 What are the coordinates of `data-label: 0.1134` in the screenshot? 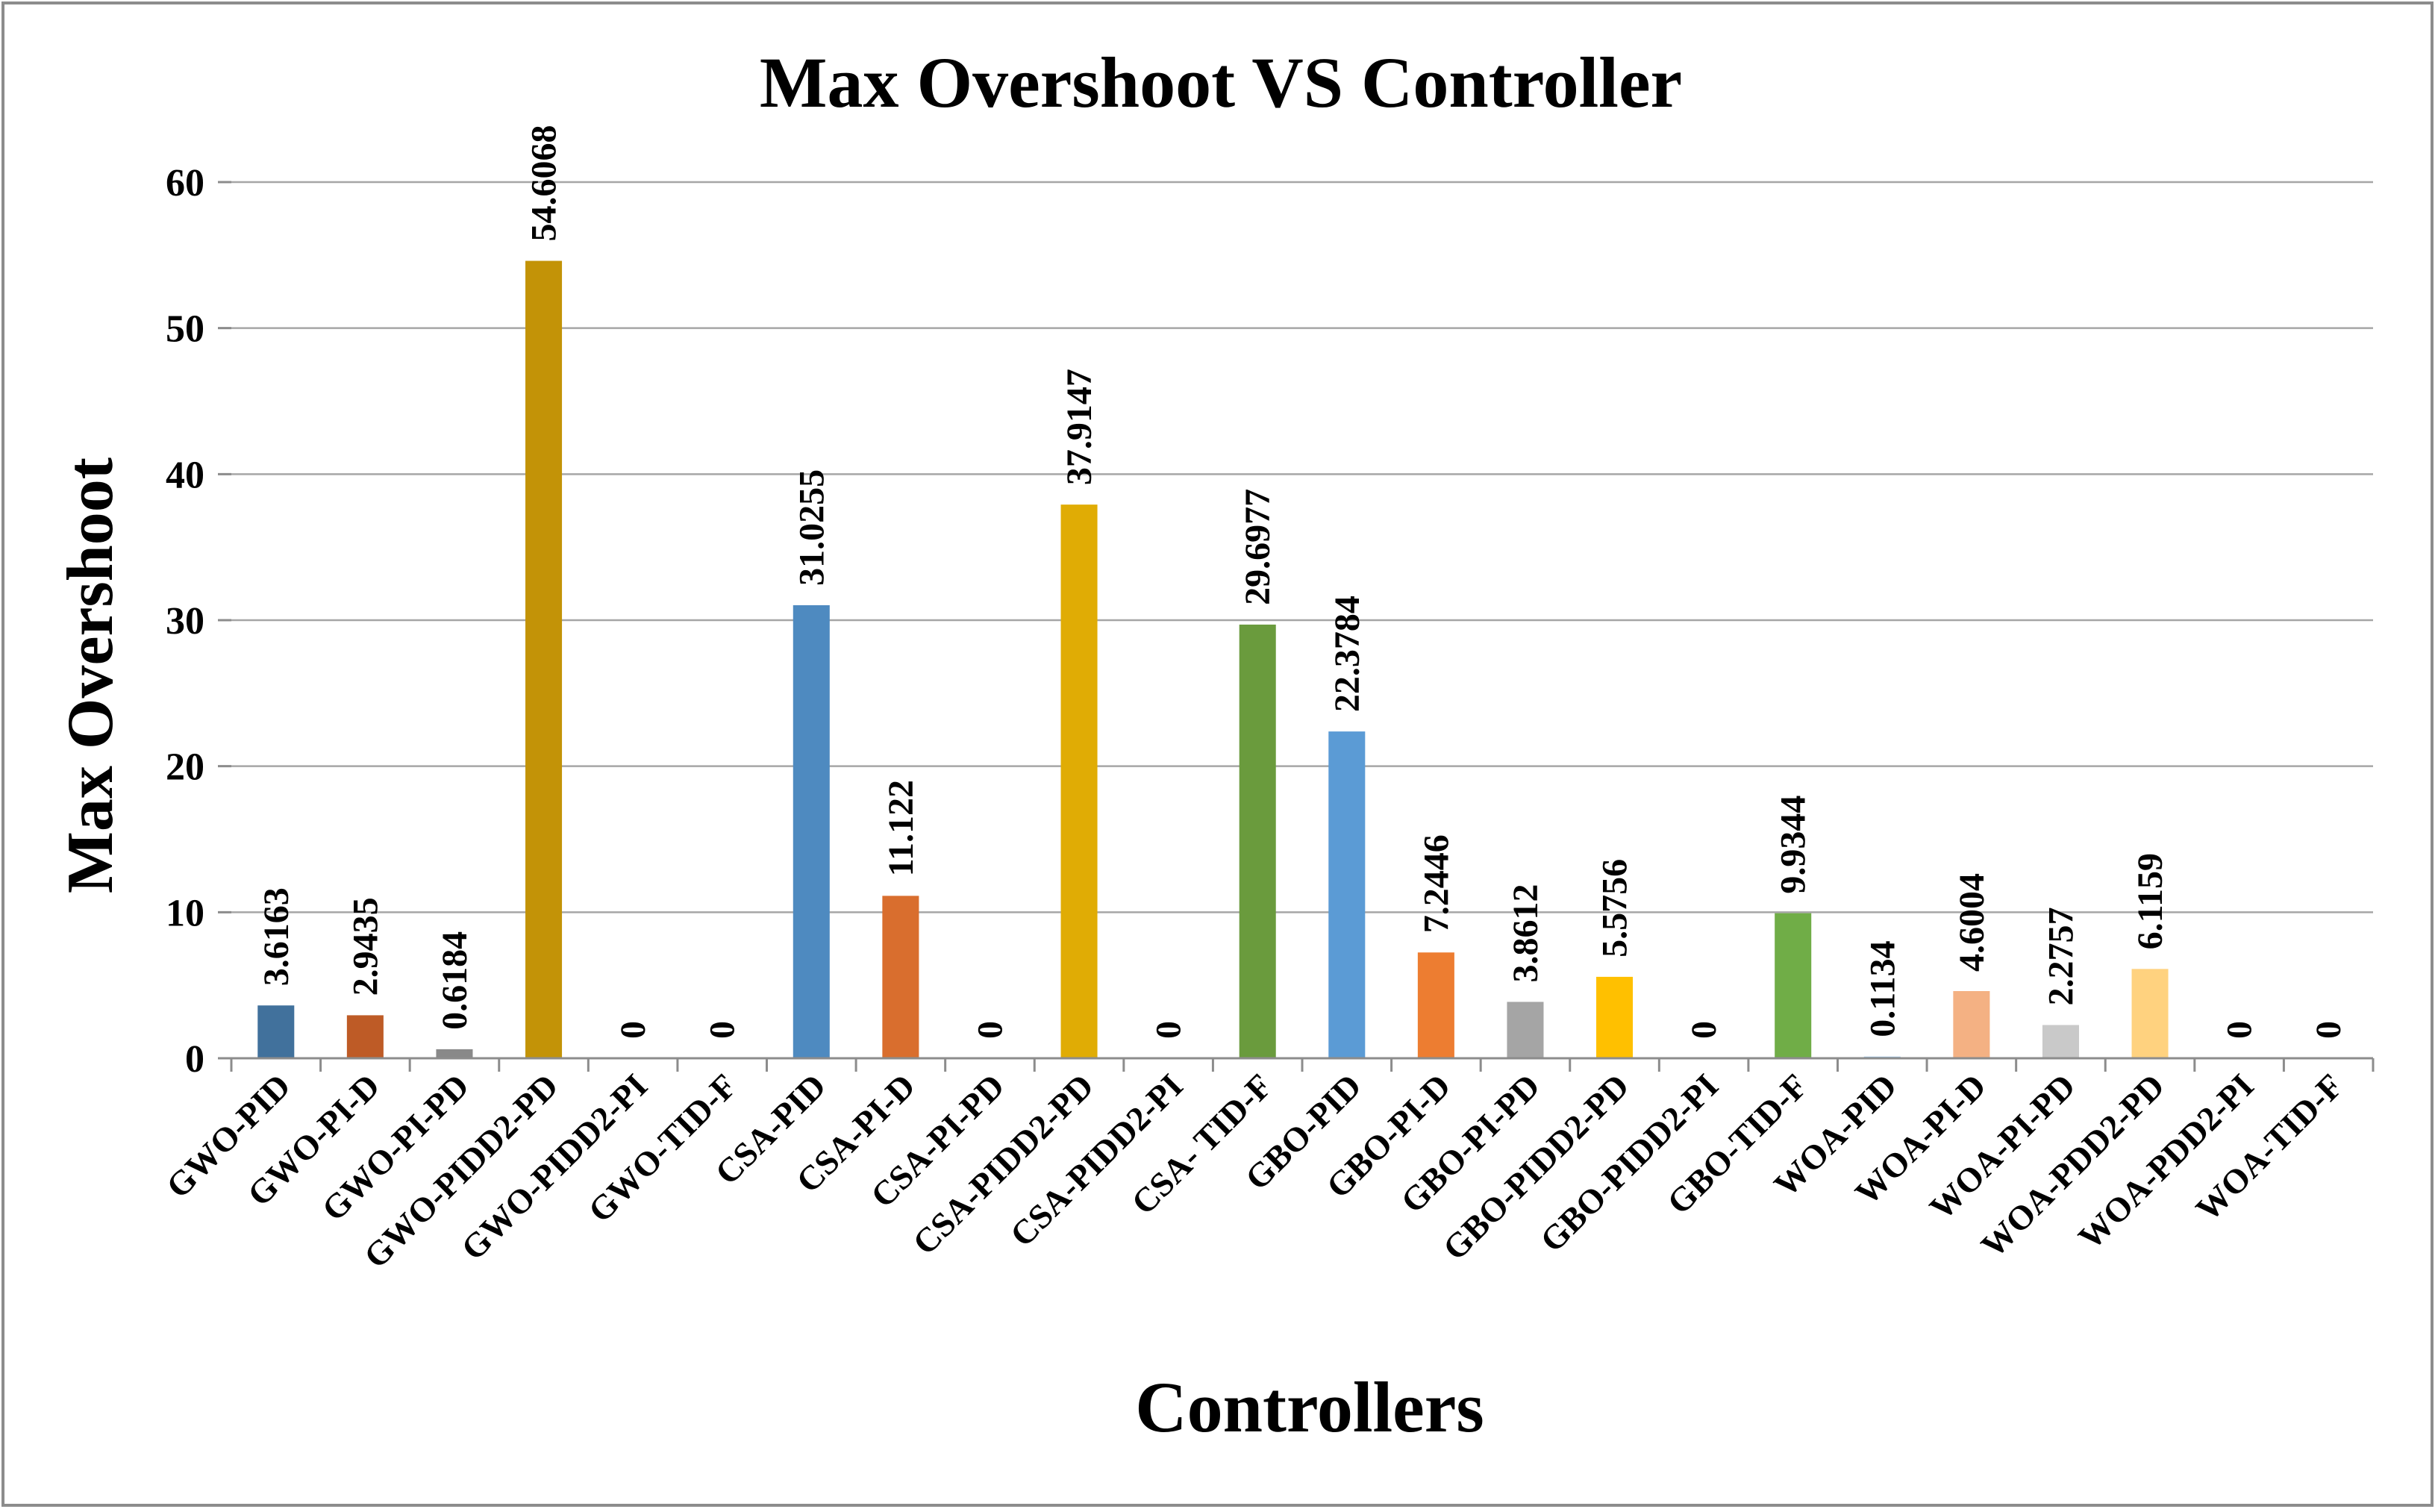 It's located at (1883, 988).